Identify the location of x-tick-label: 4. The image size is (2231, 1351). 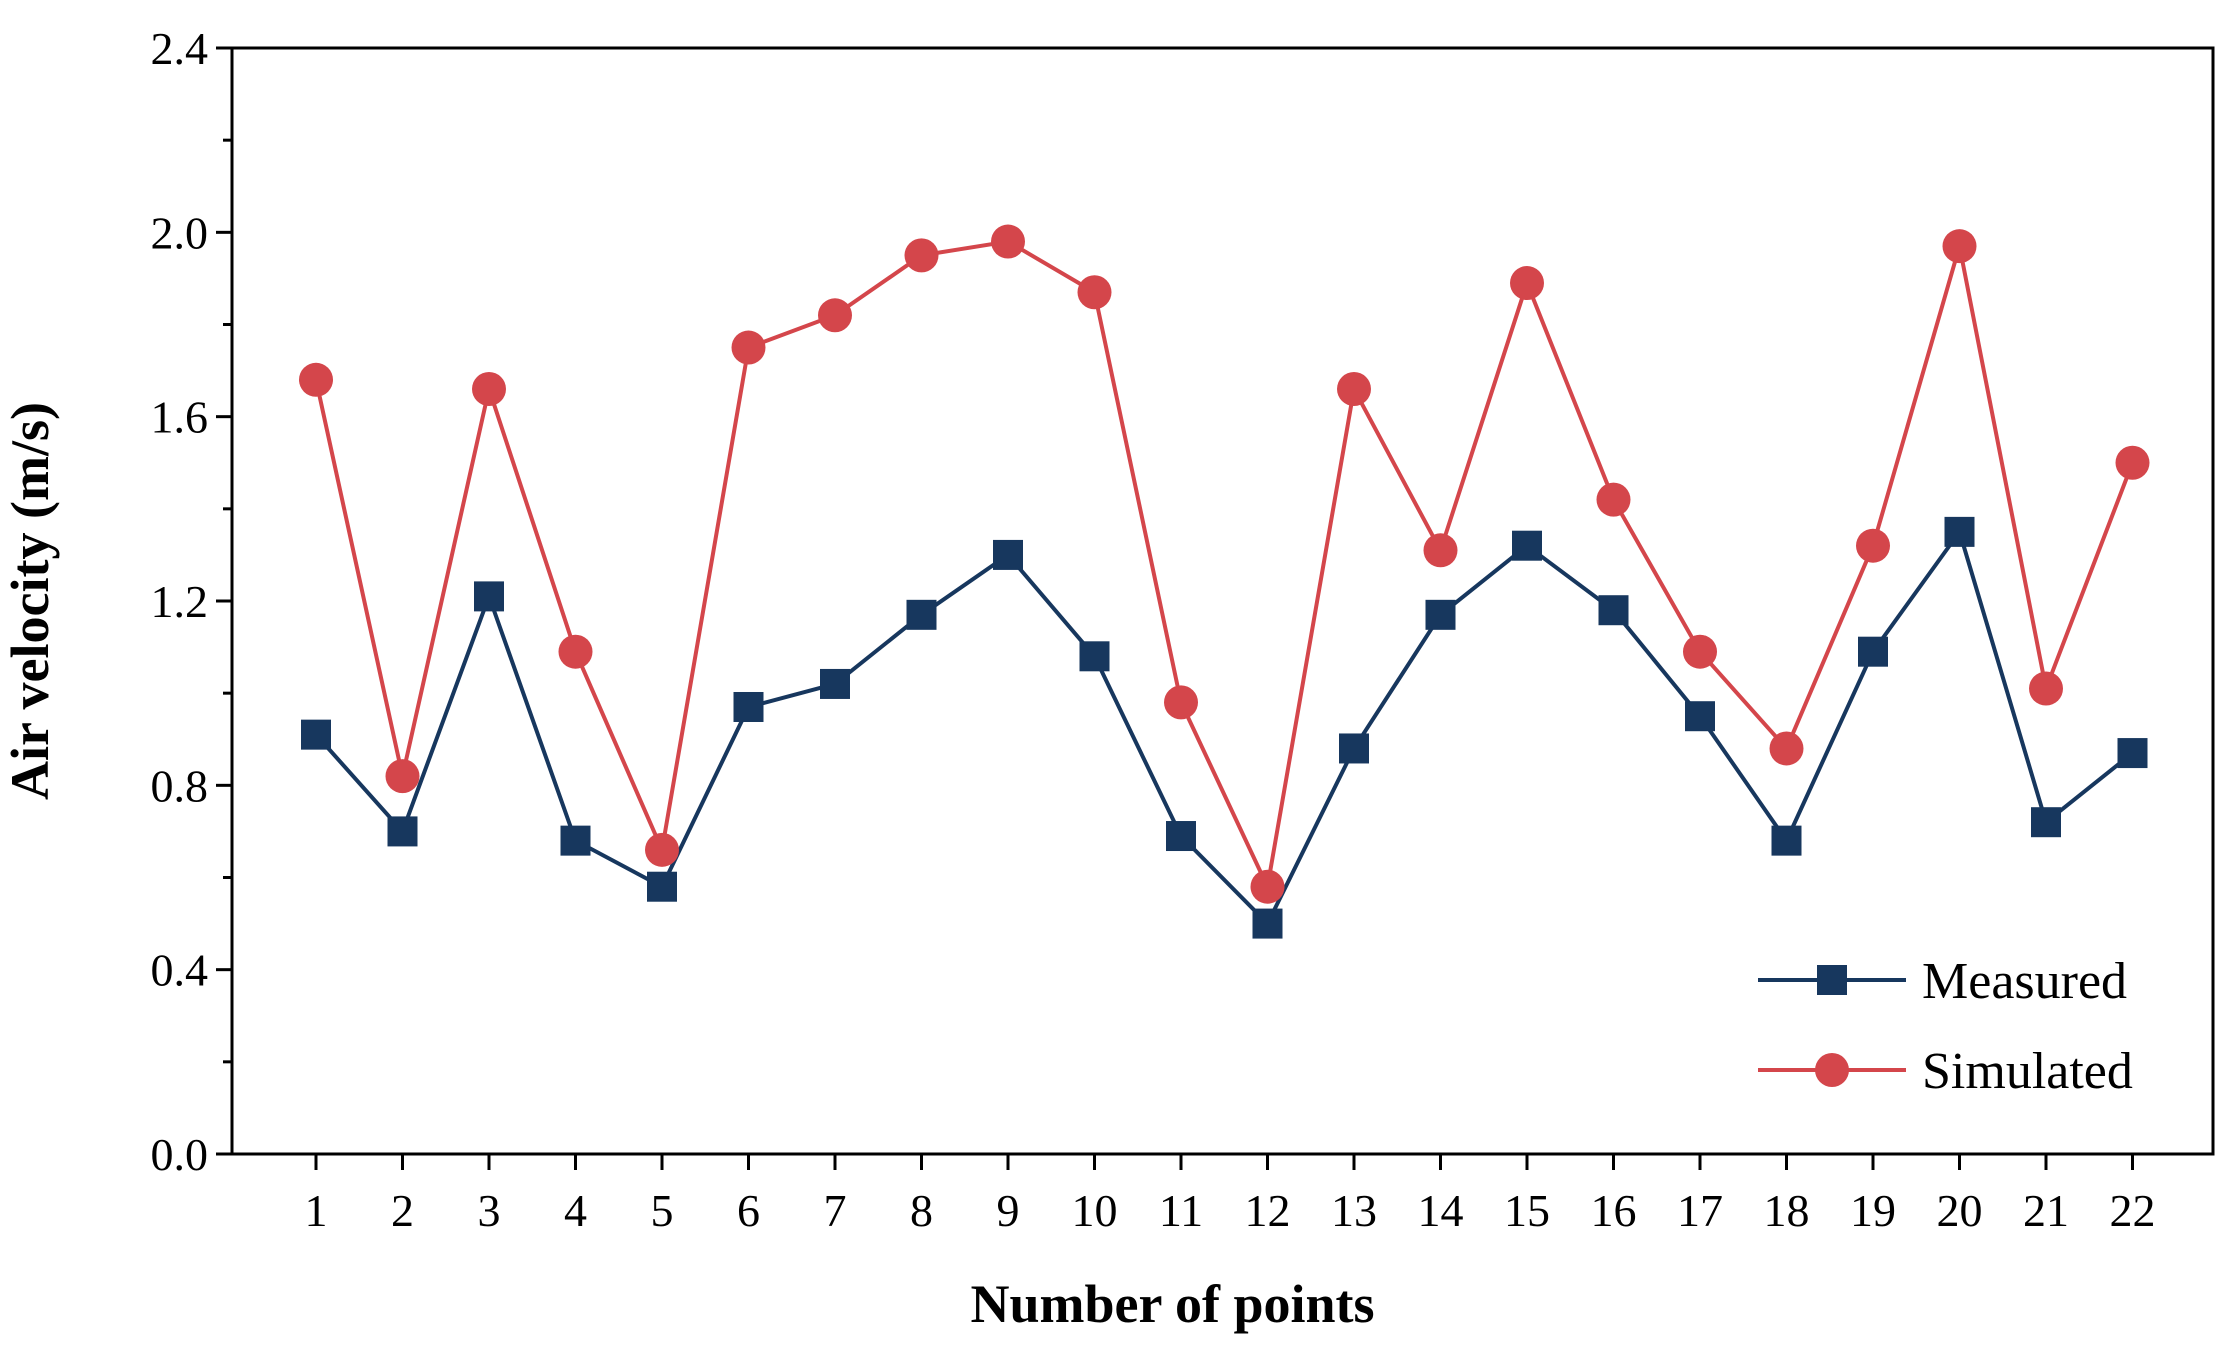
(575, 1210).